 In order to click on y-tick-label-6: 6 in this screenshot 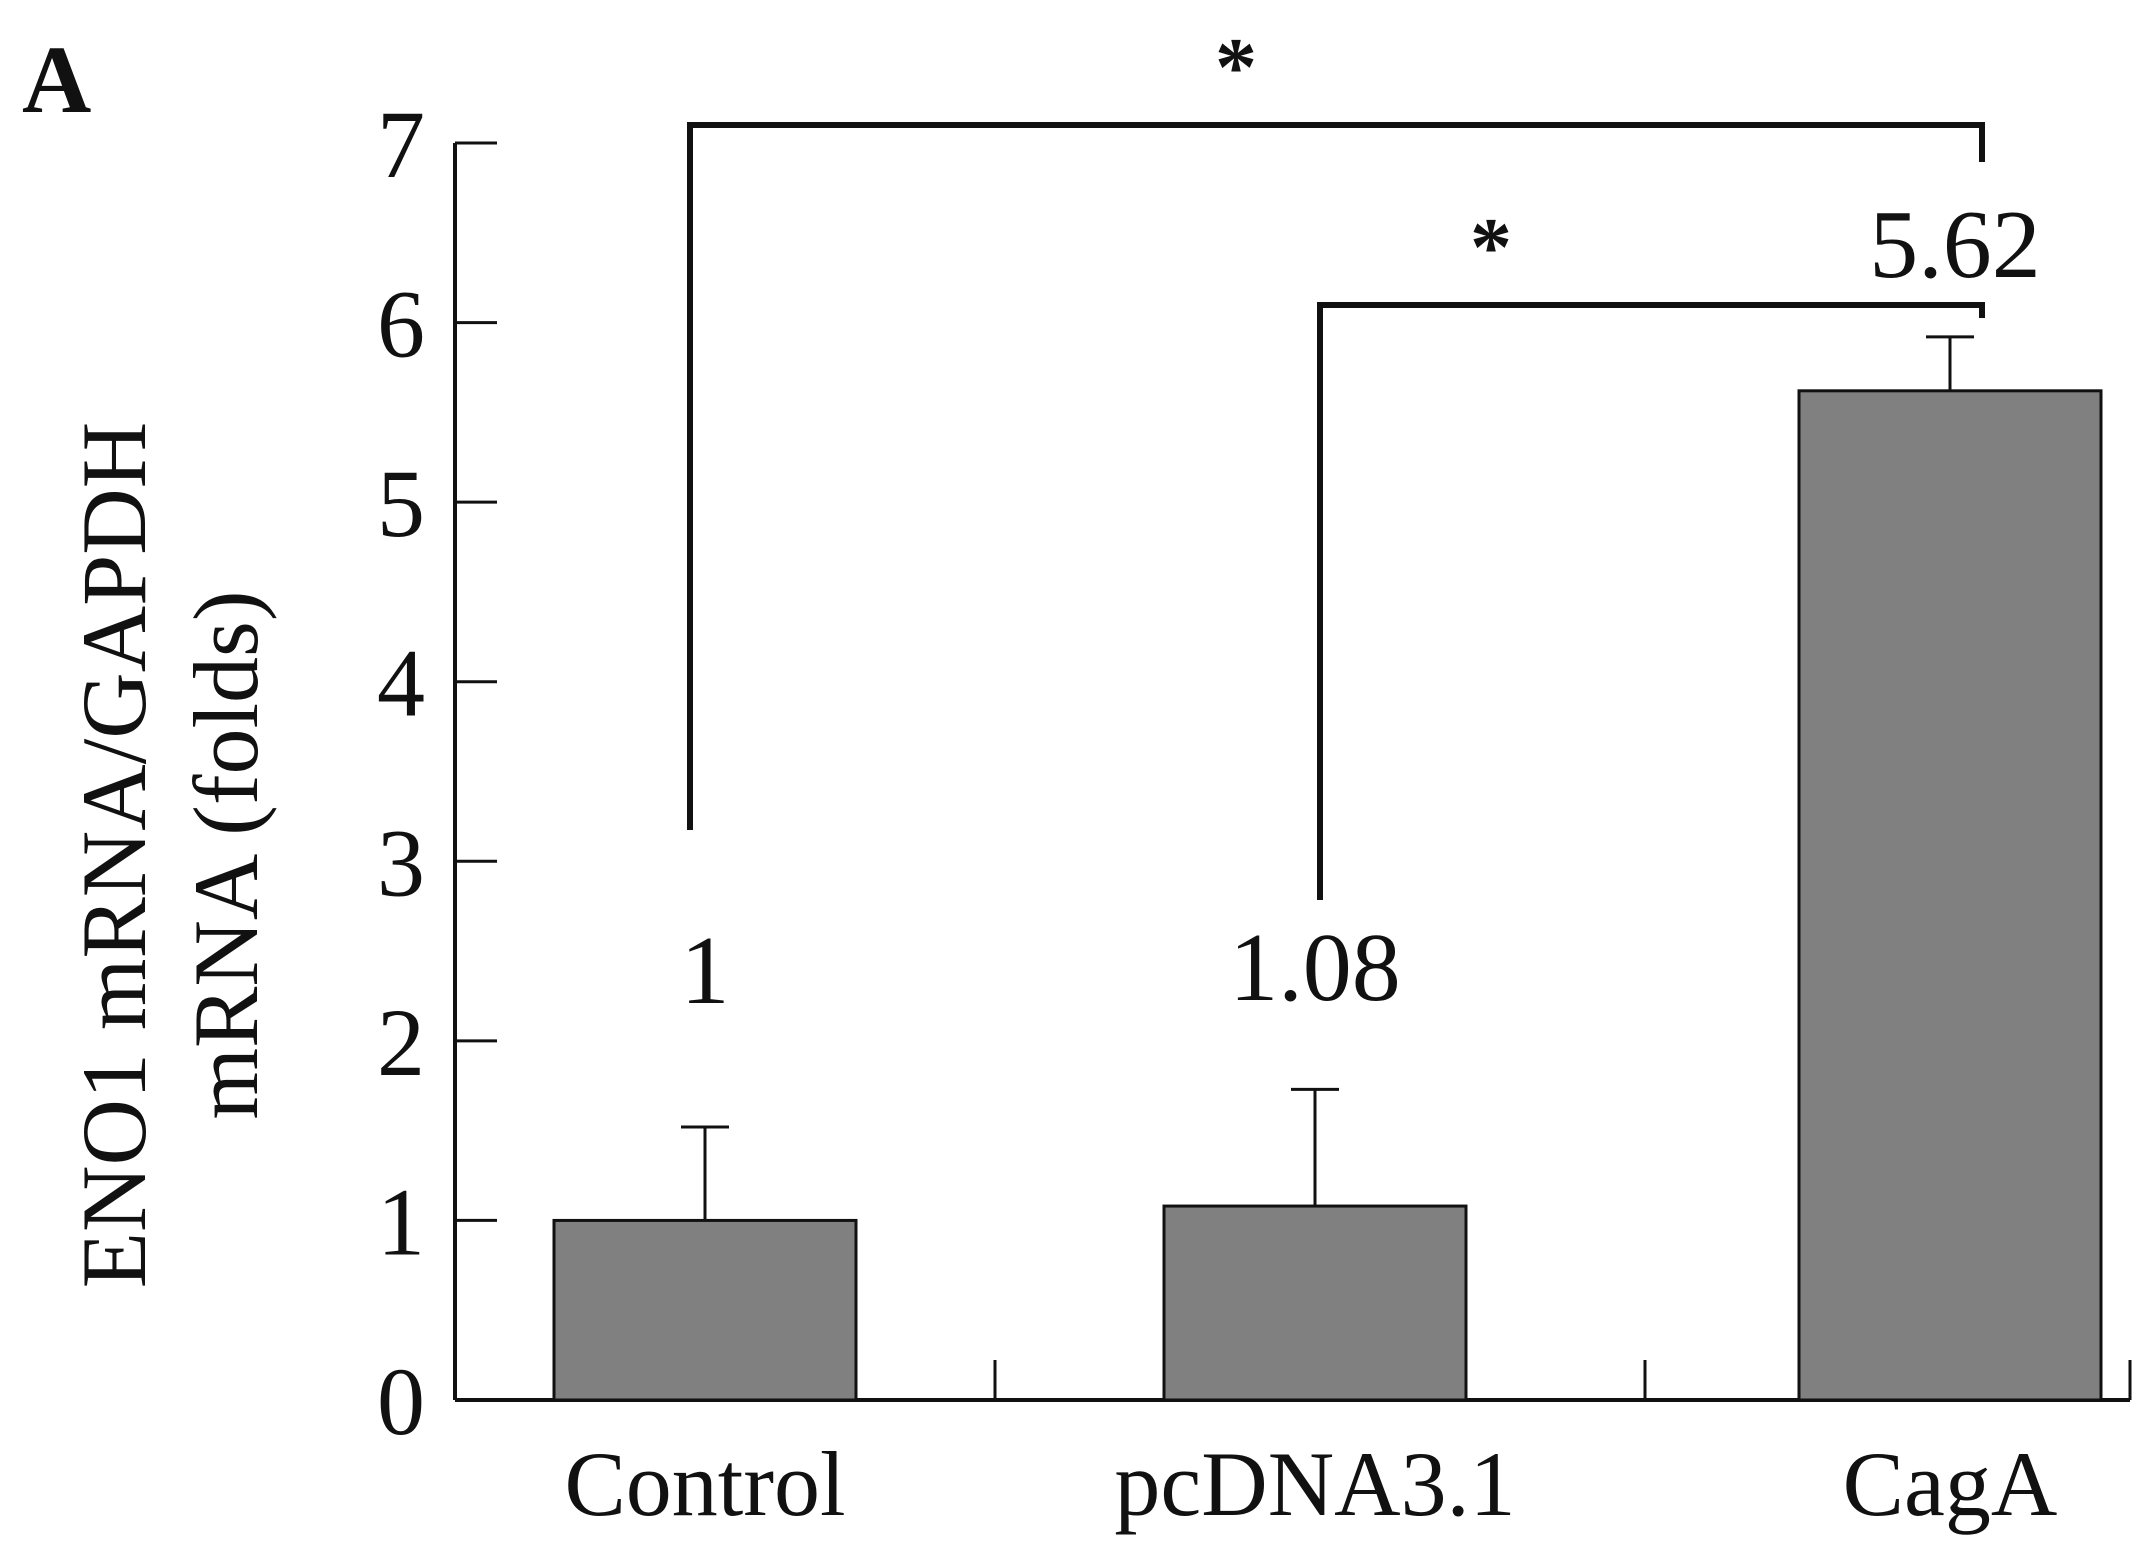, I will do `click(401, 324)`.